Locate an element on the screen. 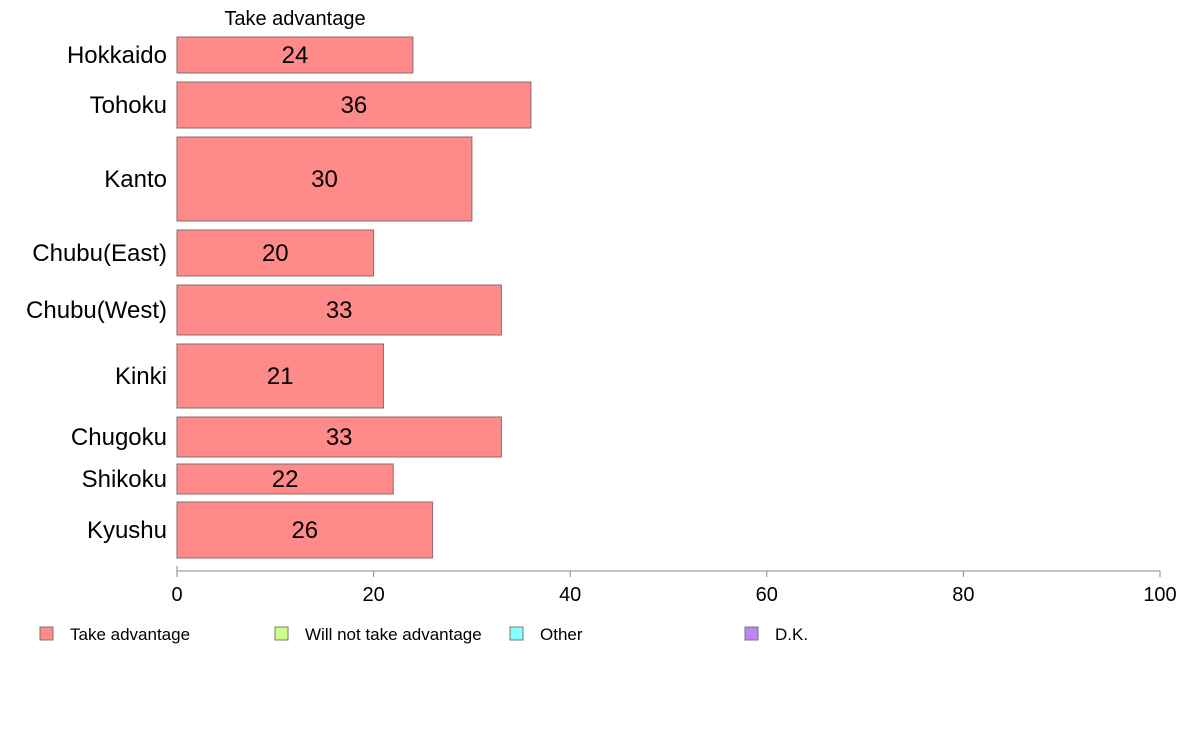  bar-shikoku is located at coordinates (285, 479).